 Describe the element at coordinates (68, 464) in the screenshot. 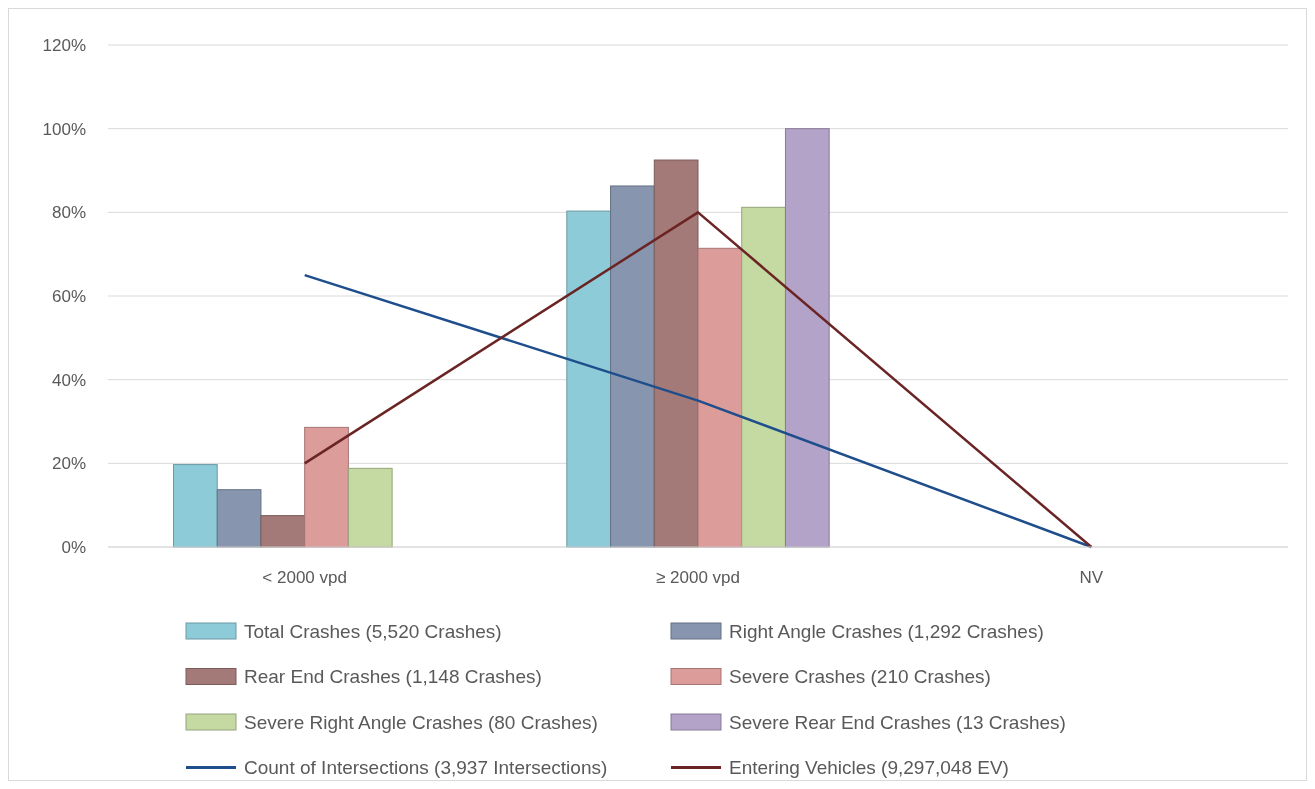

I see `y-tick-label: 20%` at that location.